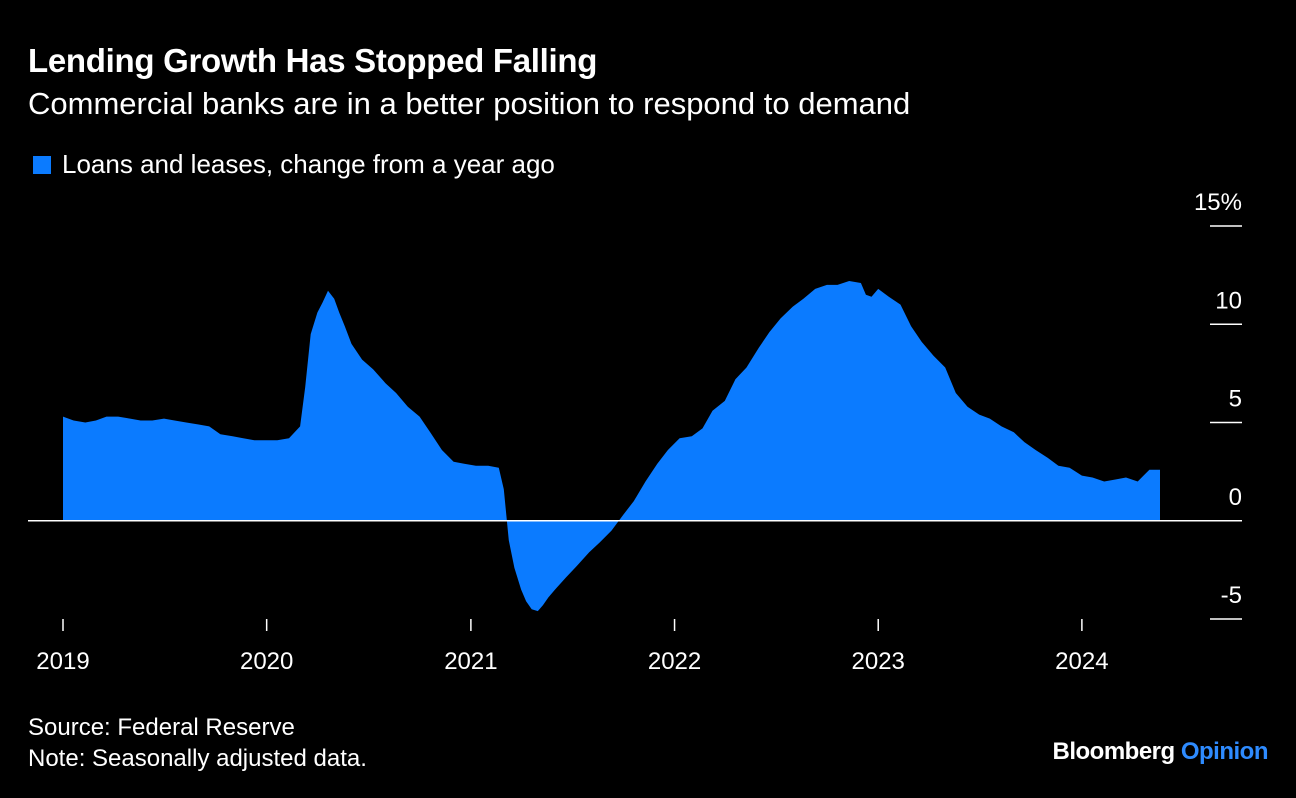 Image resolution: width=1296 pixels, height=798 pixels. Describe the element at coordinates (1235, 497) in the screenshot. I see `y-tick-label: 0` at that location.